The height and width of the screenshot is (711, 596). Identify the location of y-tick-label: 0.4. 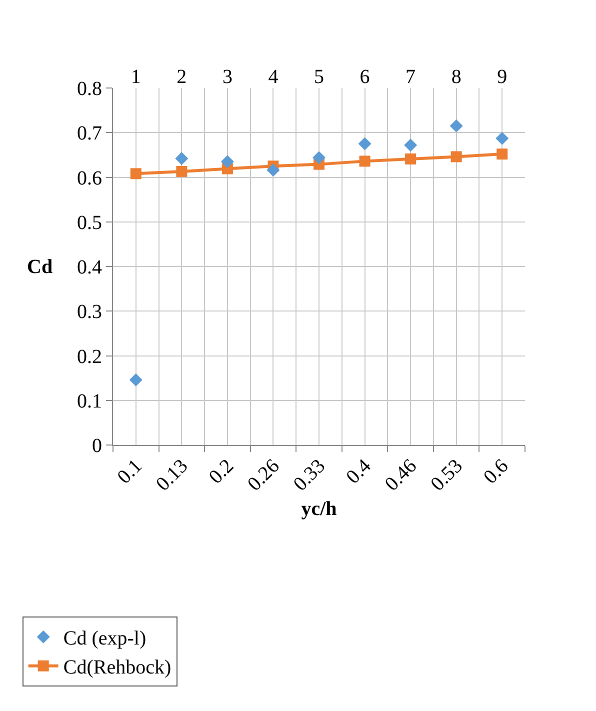
(89, 267).